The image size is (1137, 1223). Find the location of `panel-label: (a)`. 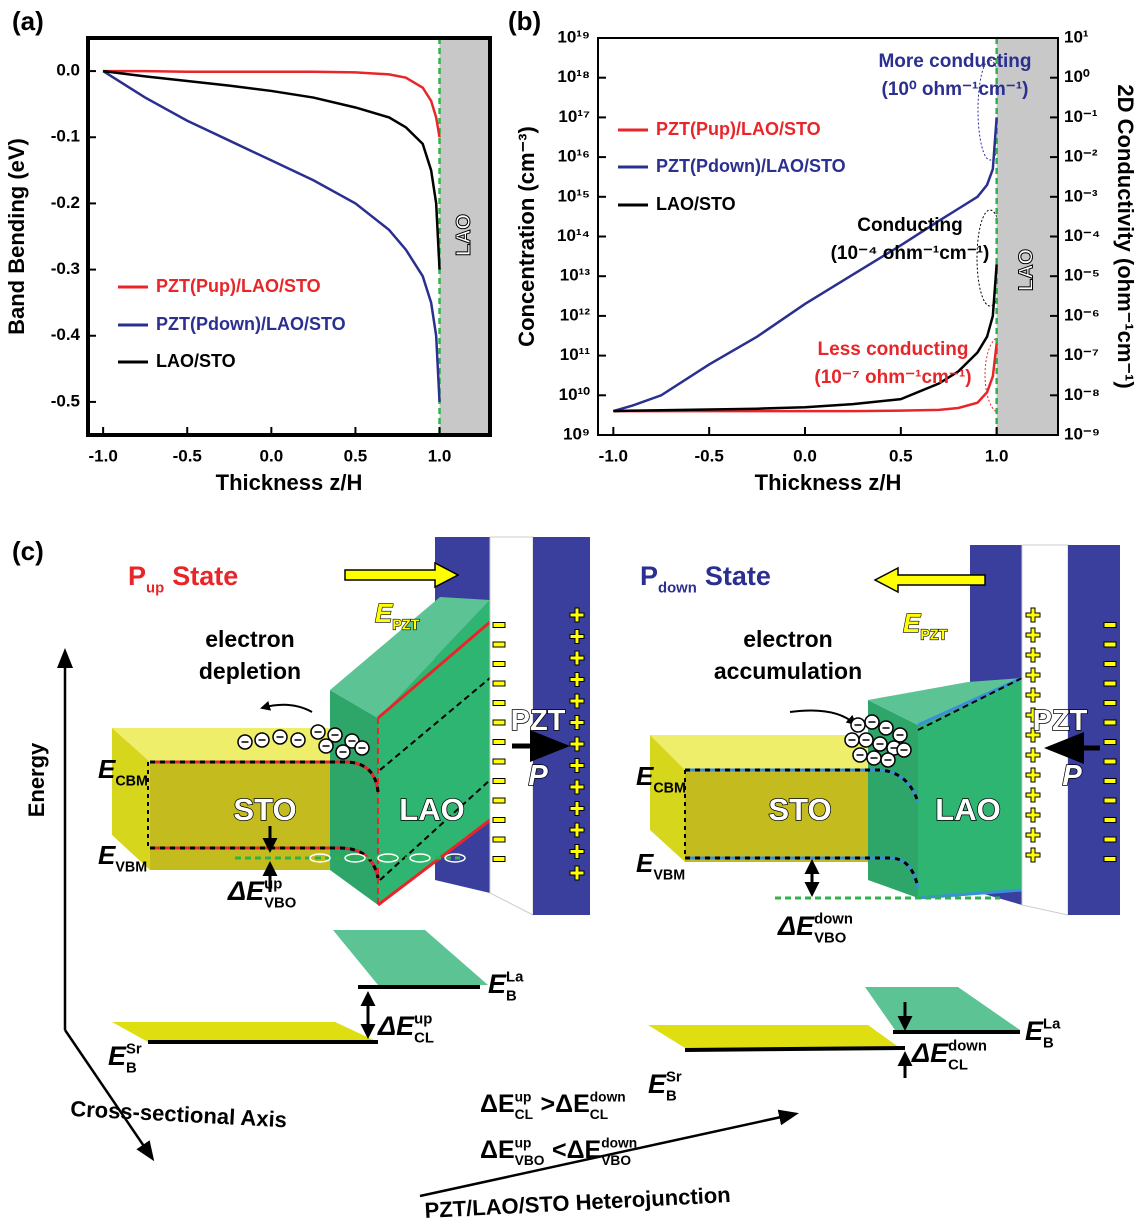

panel-label: (a) is located at coordinates (28, 21).